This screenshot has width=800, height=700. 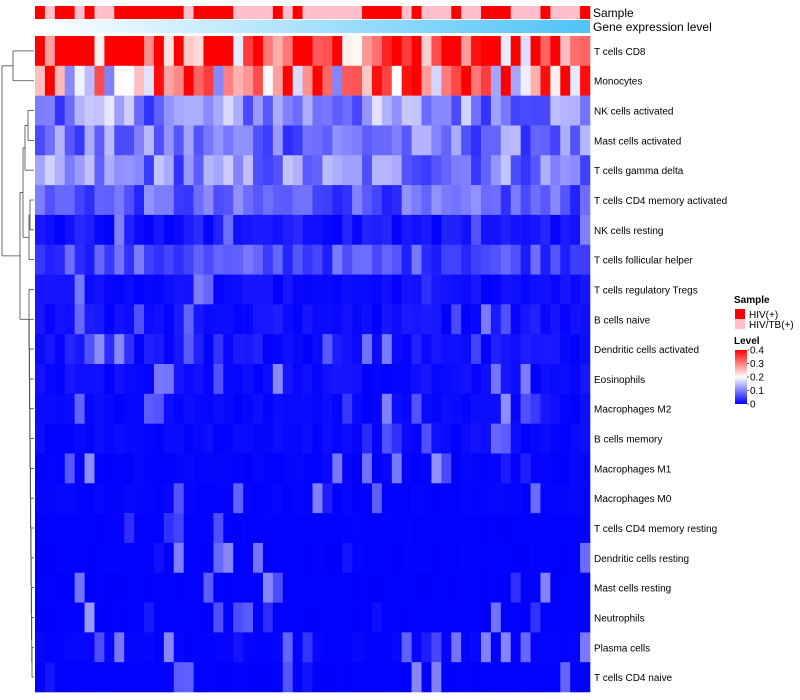 I want to click on legend-swatch-hivtb, so click(x=740, y=324).